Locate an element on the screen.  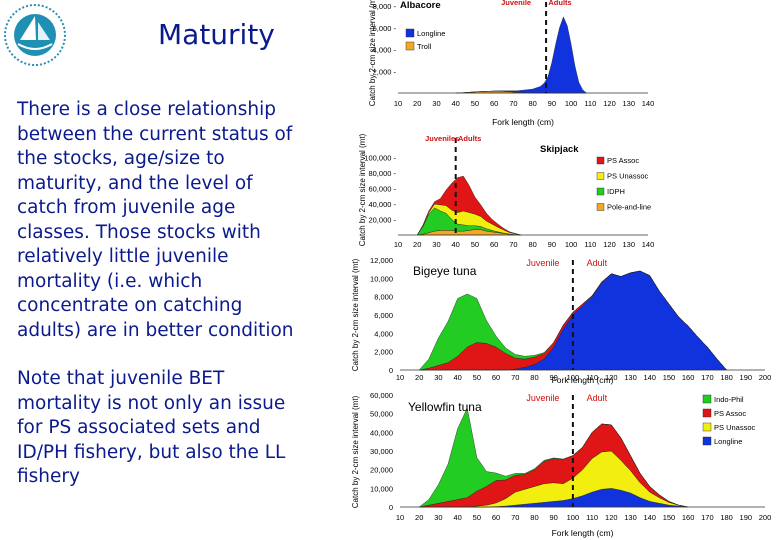
y-tick-label: 2,000 is located at coordinates (383, 352).